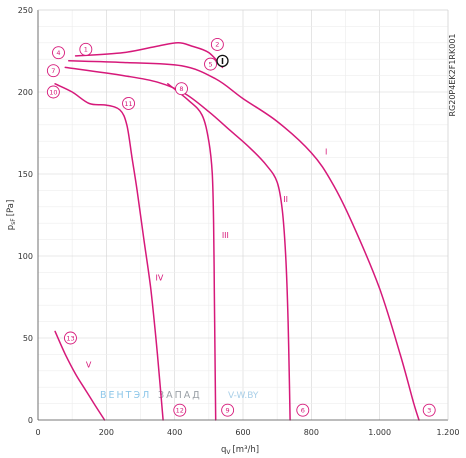 This screenshot has width=466, height=458. What do you see at coordinates (25, 256) in the screenshot?
I see `y-tick-label: 100` at bounding box center [25, 256].